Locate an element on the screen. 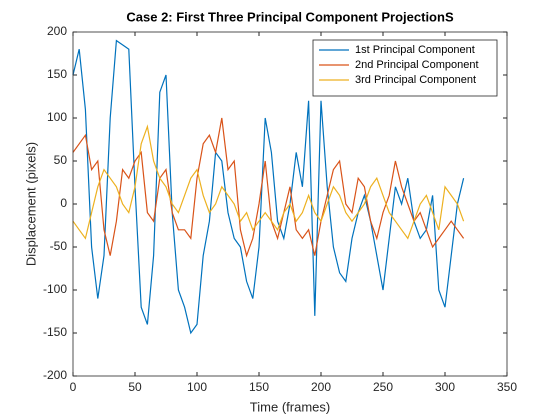 Image resolution: width=560 pixels, height=420 pixels. x-tick-label: 0 is located at coordinates (73, 387).